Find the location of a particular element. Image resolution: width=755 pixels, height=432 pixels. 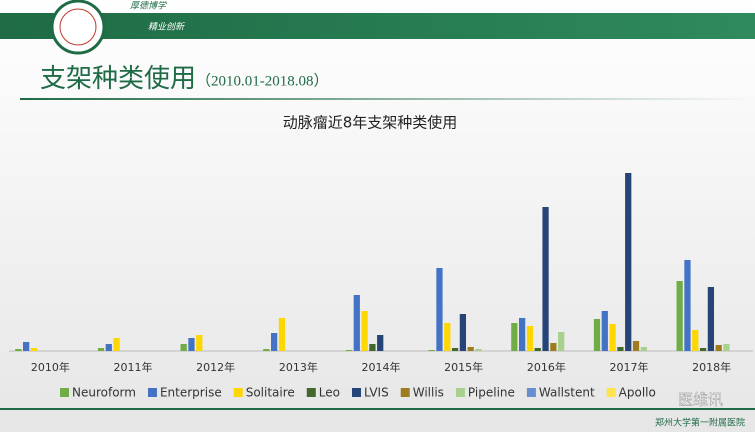

x-tick-label: 2013年 is located at coordinates (298, 367).